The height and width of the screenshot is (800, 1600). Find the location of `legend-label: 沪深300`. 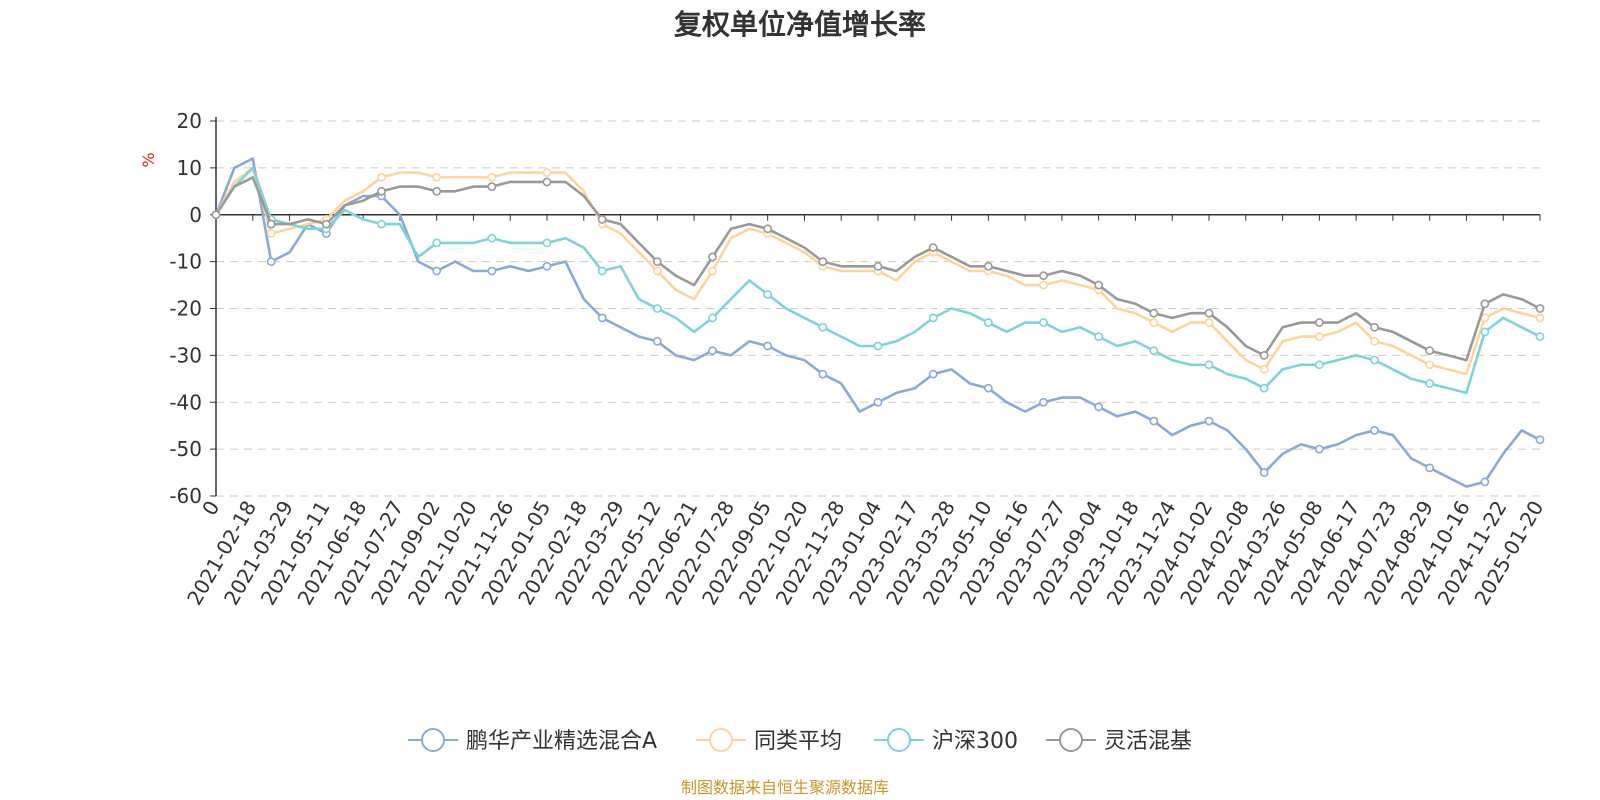

legend-label: 沪深300 is located at coordinates (975, 741).